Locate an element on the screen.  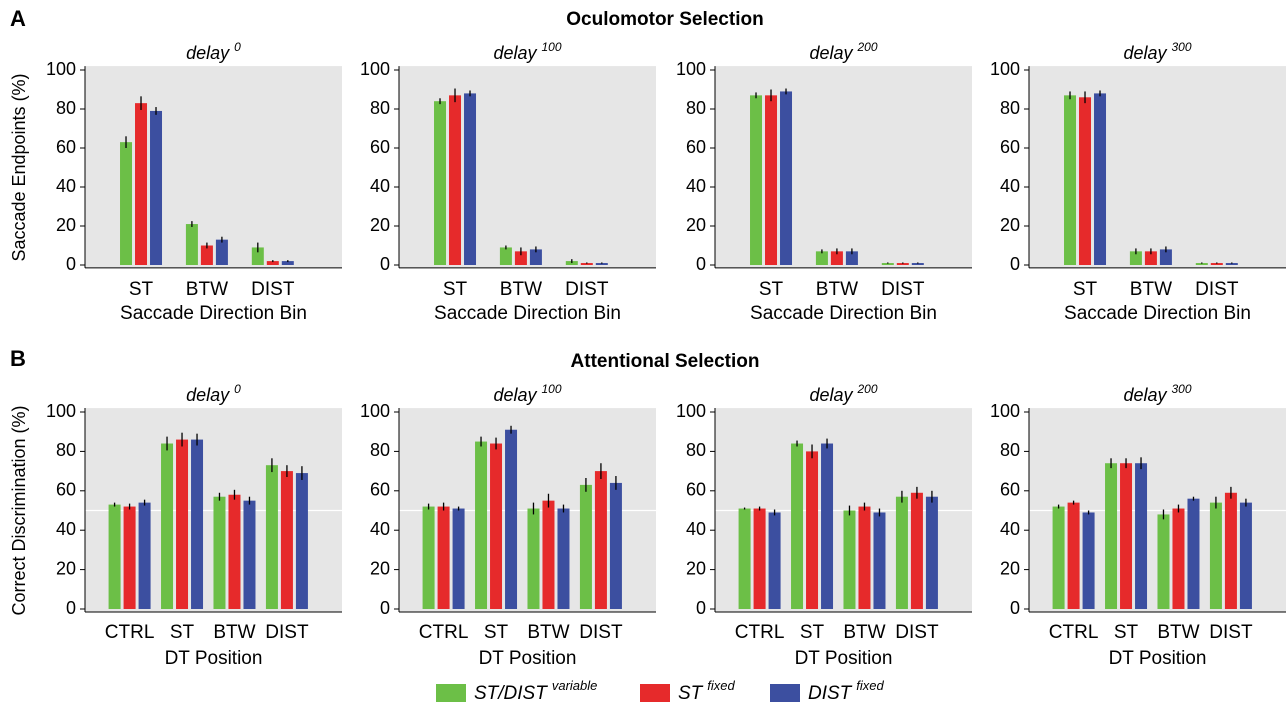
legend-label: DIST fixed is located at coordinates (846, 691).